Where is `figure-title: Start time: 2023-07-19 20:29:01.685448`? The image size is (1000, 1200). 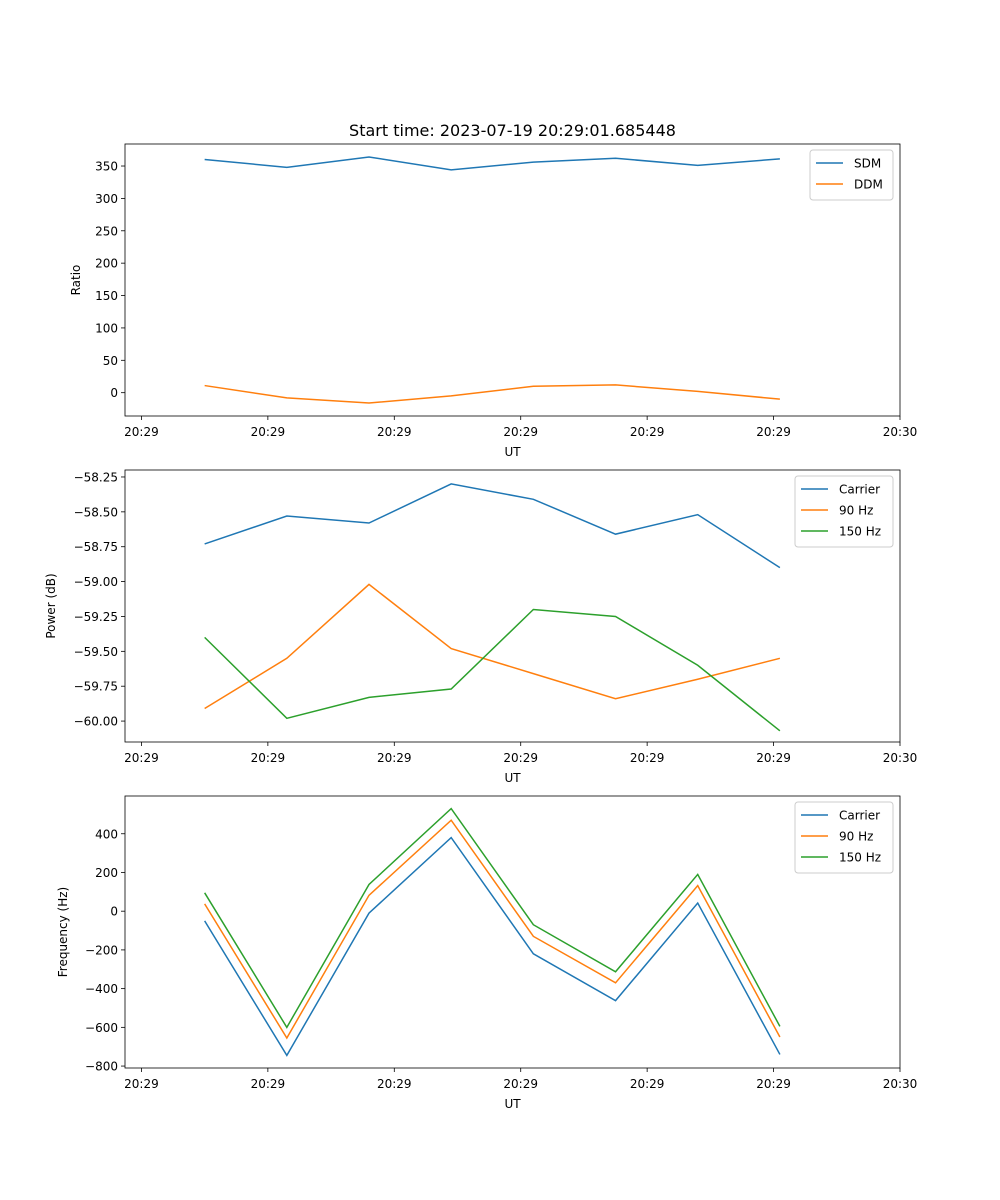
figure-title: Start time: 2023-07-19 20:29:01.685448 is located at coordinates (512, 130).